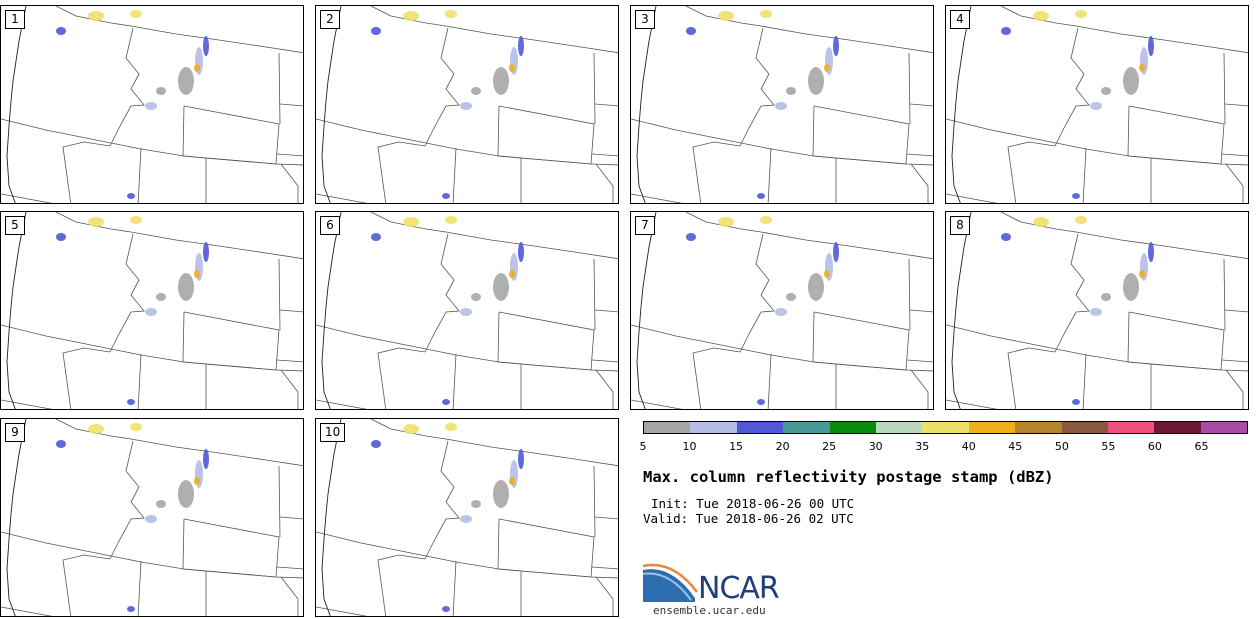 The image size is (1260, 619). Describe the element at coordinates (748, 518) in the screenshot. I see `valid-time: Valid: Tue 2018-06-26 02 UTC` at that location.